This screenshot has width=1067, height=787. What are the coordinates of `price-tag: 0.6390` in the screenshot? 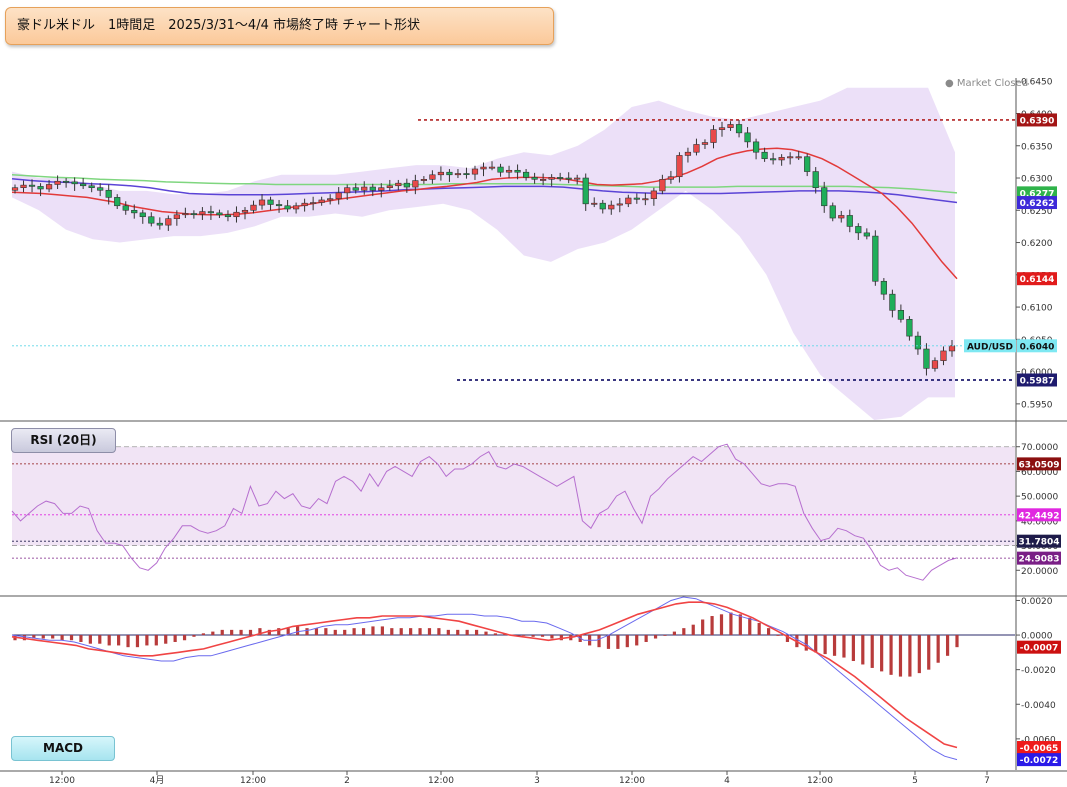 It's located at (1037, 121).